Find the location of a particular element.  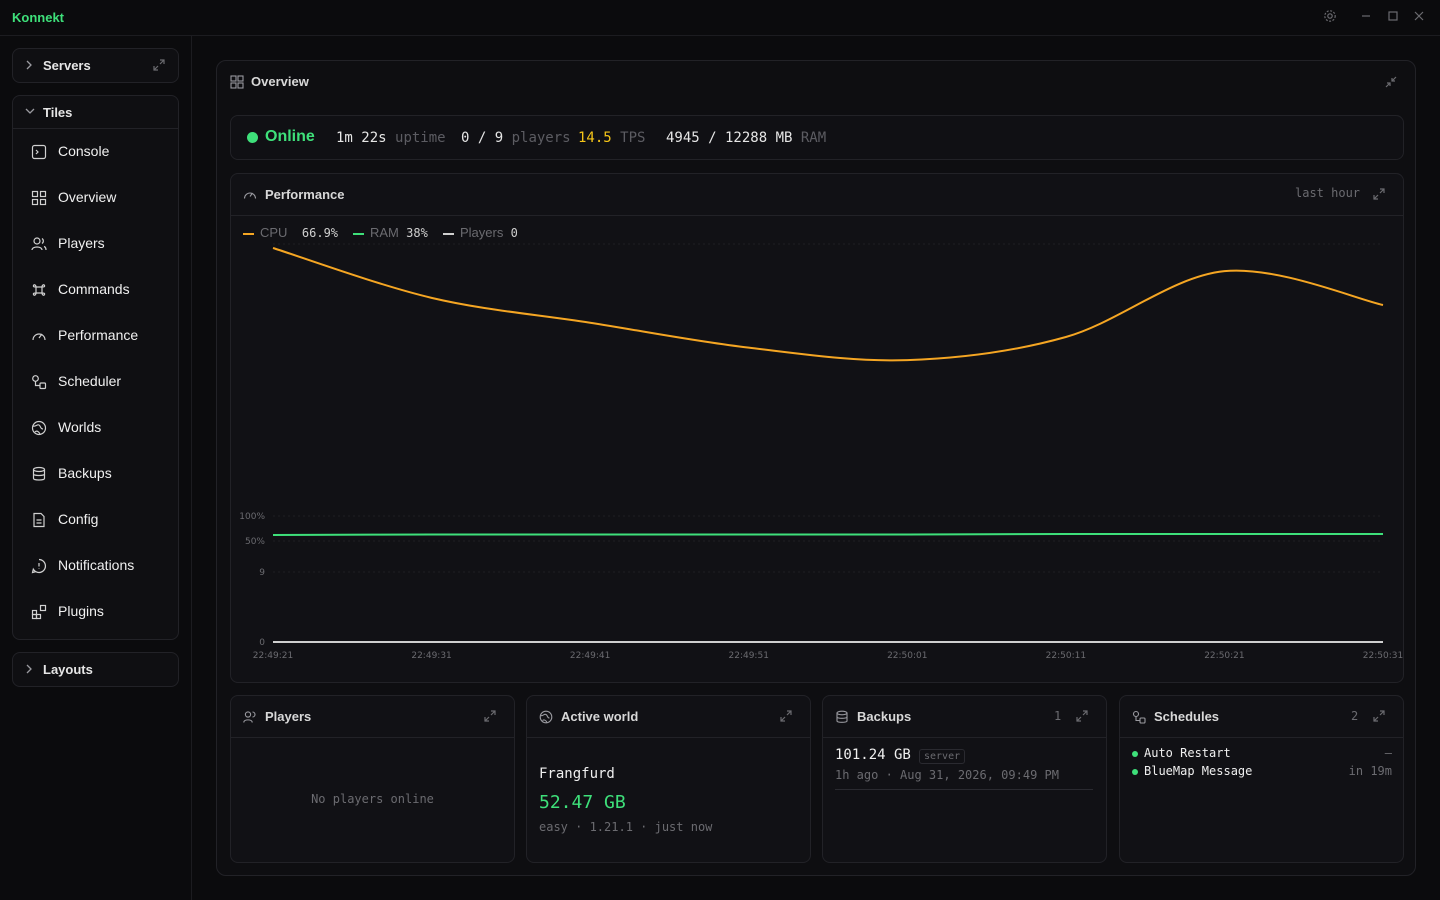

backup-tag: server is located at coordinates (942, 756).